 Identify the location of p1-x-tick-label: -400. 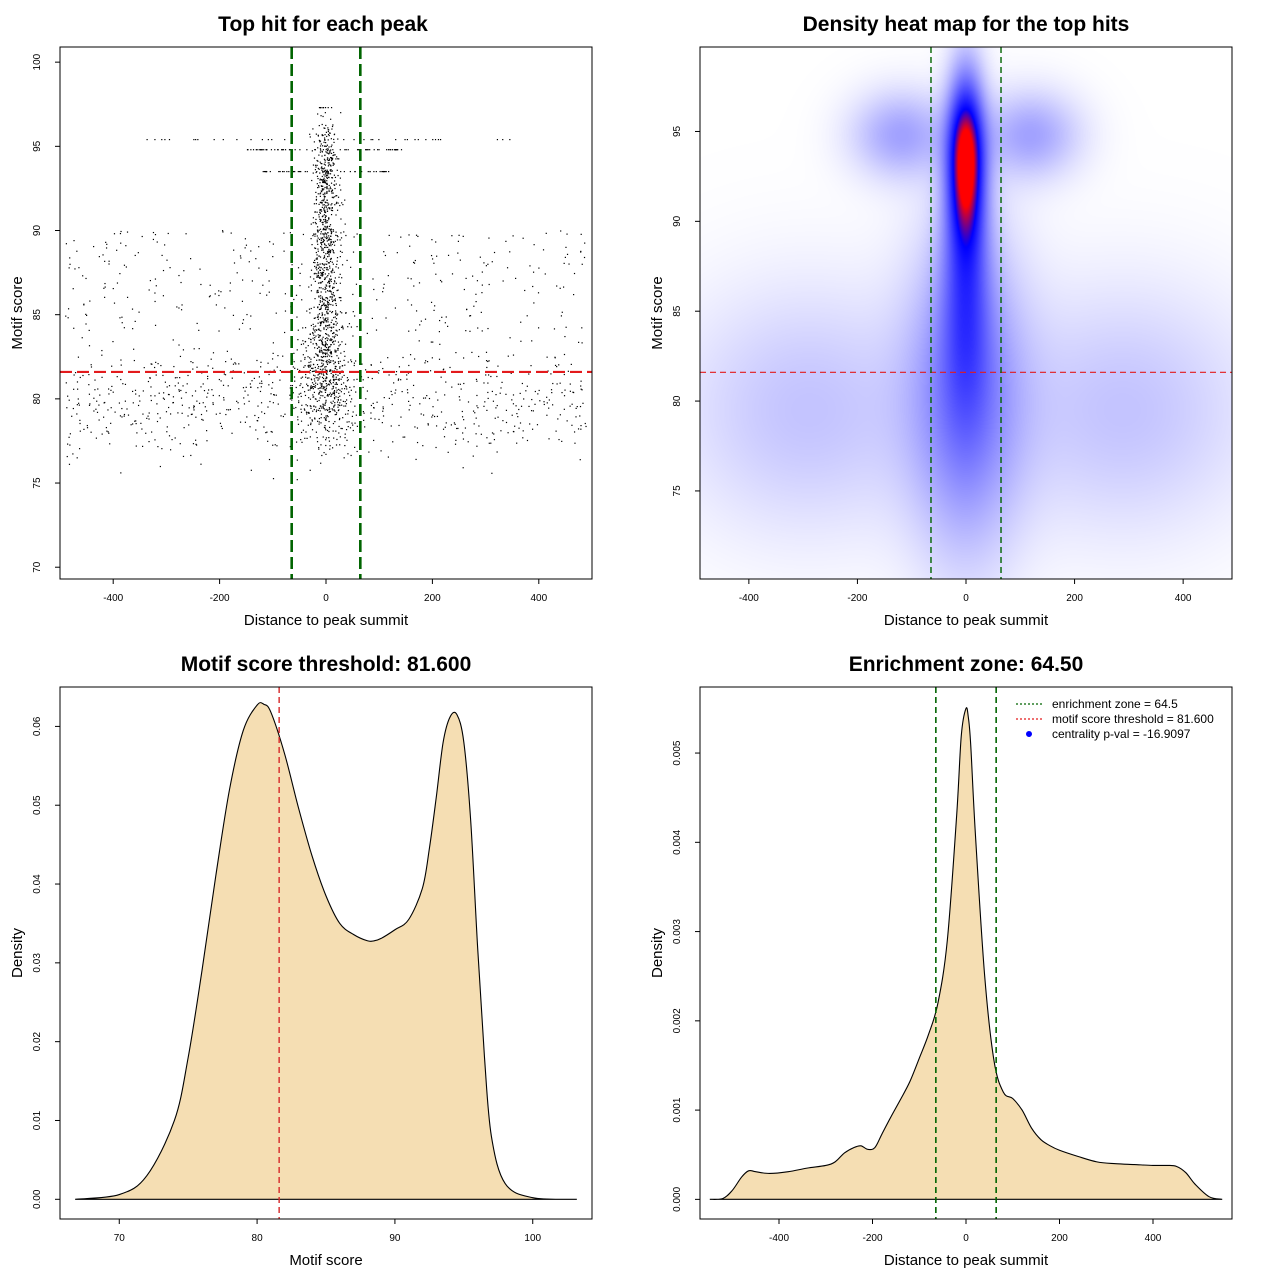
(113, 598).